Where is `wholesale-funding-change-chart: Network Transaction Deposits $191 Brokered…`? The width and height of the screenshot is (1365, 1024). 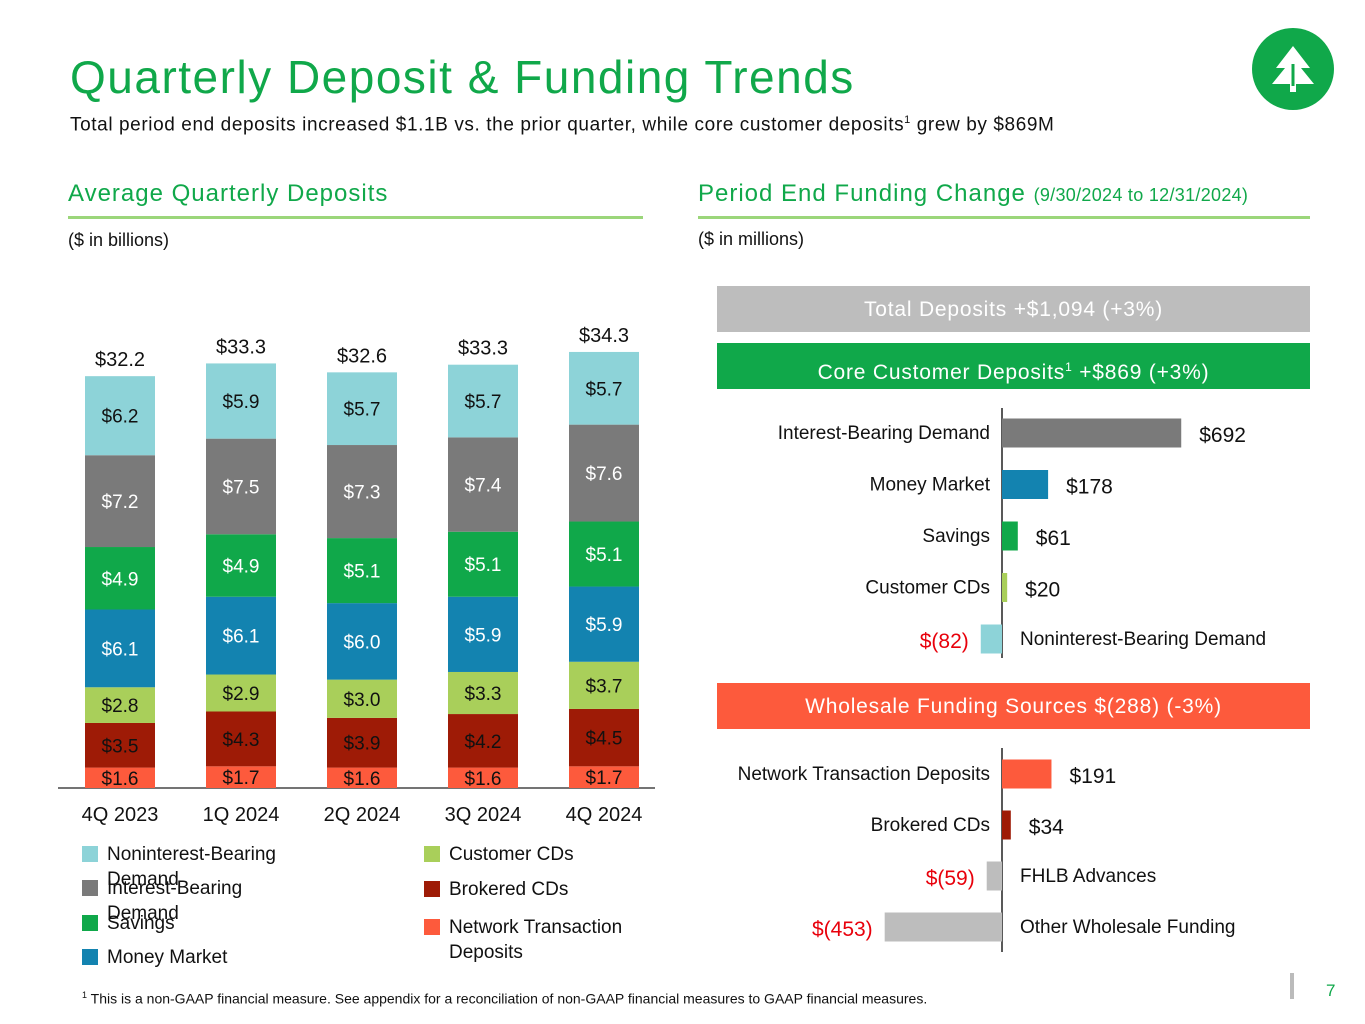
wholesale-funding-change-chart: Network Transaction Deposits $191 Brokered… is located at coordinates (986, 850).